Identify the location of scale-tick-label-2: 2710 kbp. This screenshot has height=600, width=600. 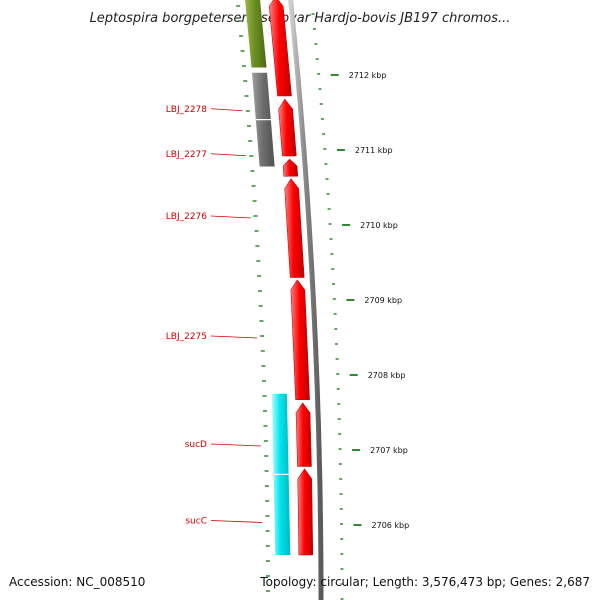
(379, 225).